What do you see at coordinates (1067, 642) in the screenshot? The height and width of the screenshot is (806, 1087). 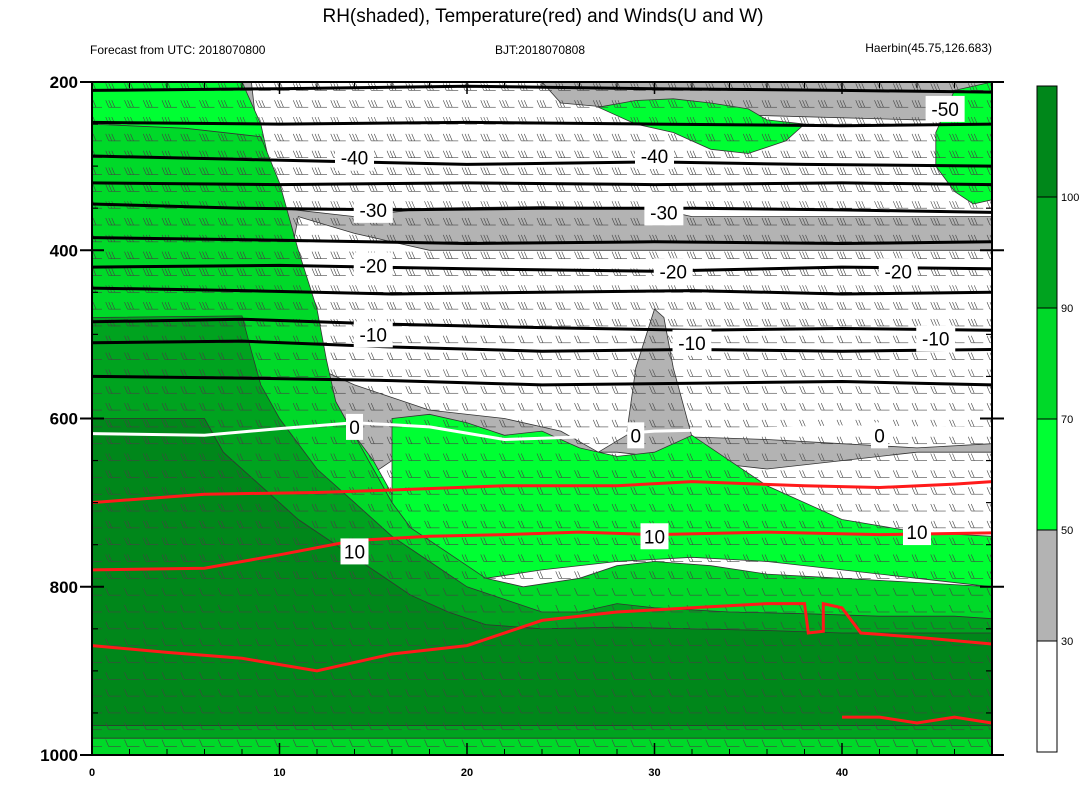 I see `colorbar-label: 30` at bounding box center [1067, 642].